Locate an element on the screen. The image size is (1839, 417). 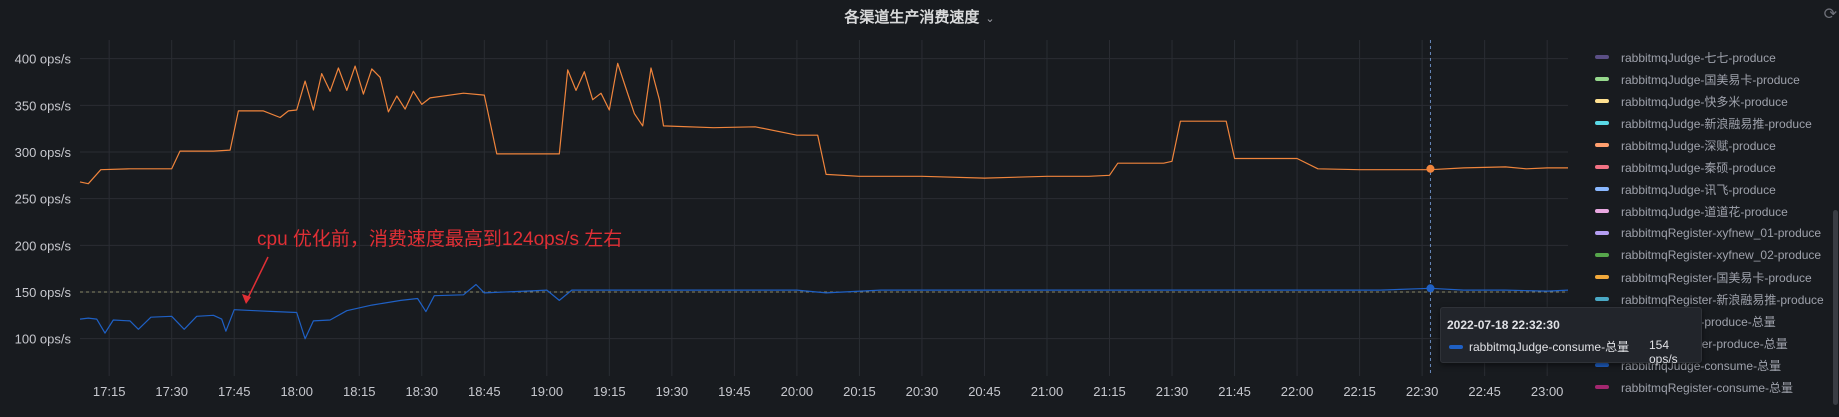
legend-label: rabbitmqJudge-国美易卡-produce is located at coordinates (1710, 79).